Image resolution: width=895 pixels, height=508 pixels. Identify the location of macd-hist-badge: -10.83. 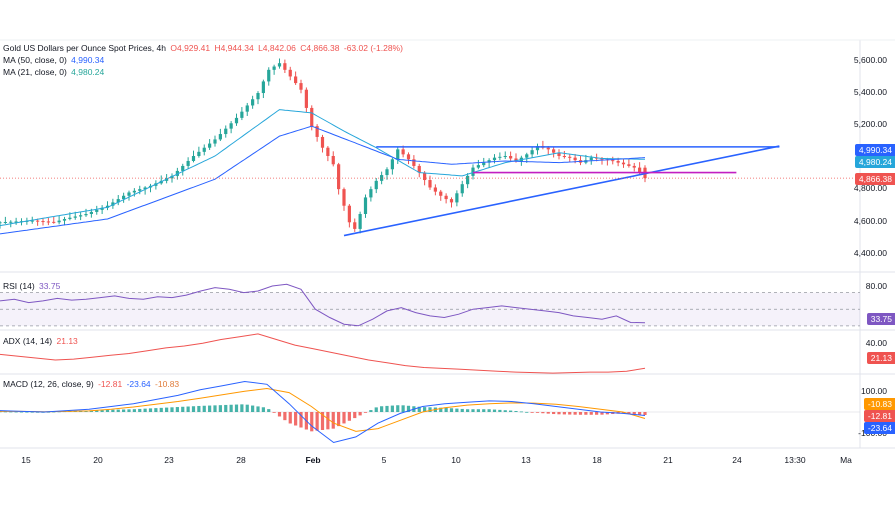
(879, 404).